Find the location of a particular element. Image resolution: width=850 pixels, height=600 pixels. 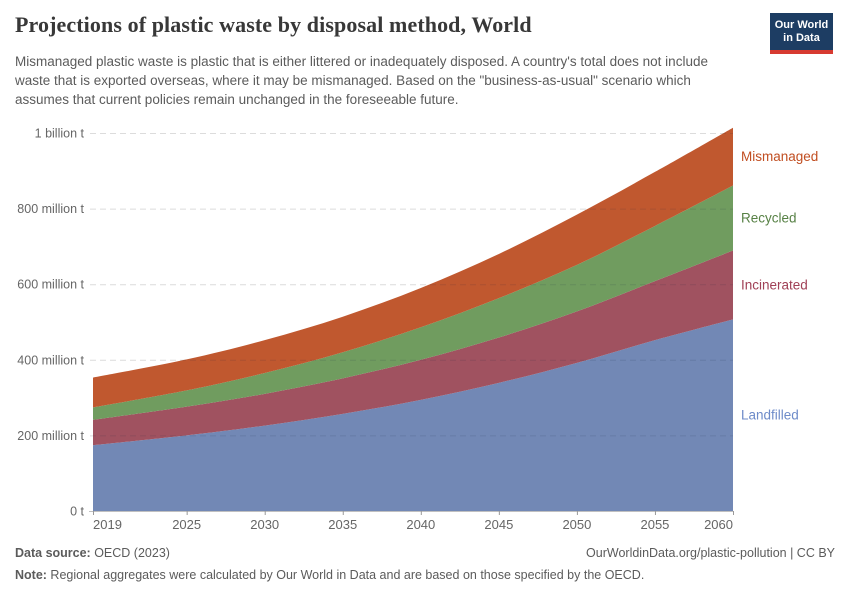

x-axis: 2019 2025 2030 2035 2040 2045 2050 2055 2060 is located at coordinates (411, 521).